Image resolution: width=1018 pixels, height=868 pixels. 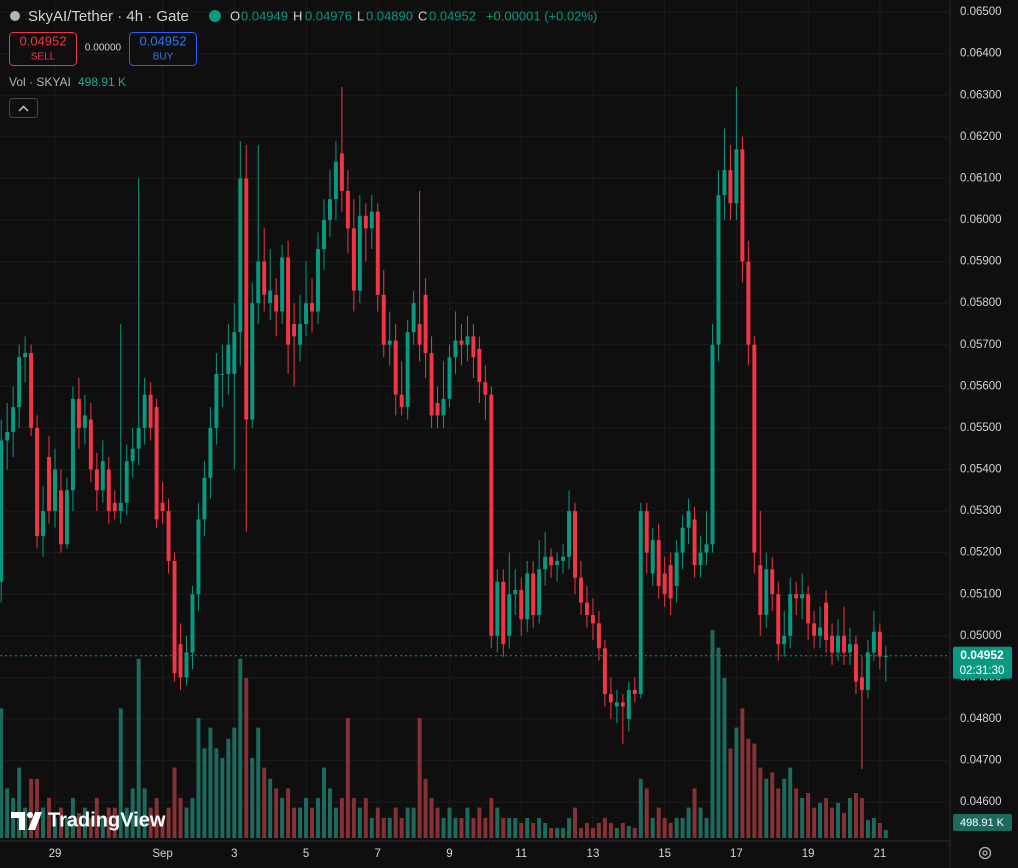 I want to click on logo: TradingView, so click(x=88, y=820).